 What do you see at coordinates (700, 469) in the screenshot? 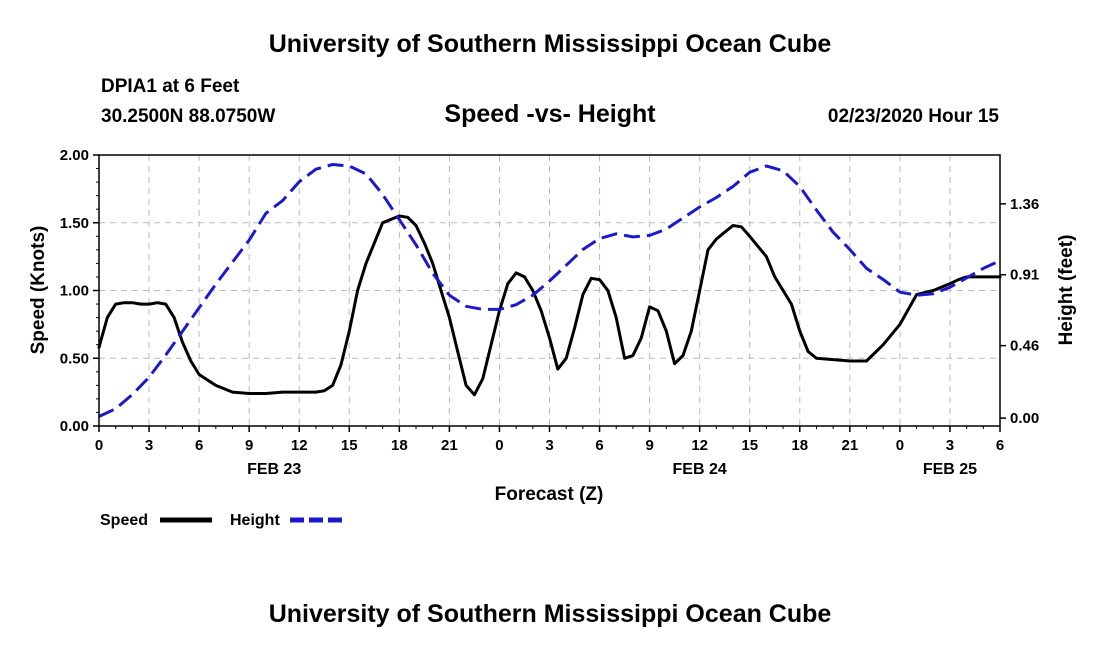
I see `date-label: FEB 24` at bounding box center [700, 469].